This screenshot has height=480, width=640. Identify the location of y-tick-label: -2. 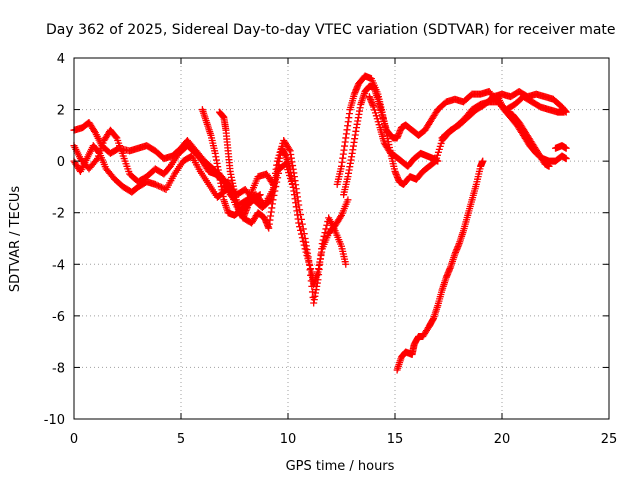
(58, 214).